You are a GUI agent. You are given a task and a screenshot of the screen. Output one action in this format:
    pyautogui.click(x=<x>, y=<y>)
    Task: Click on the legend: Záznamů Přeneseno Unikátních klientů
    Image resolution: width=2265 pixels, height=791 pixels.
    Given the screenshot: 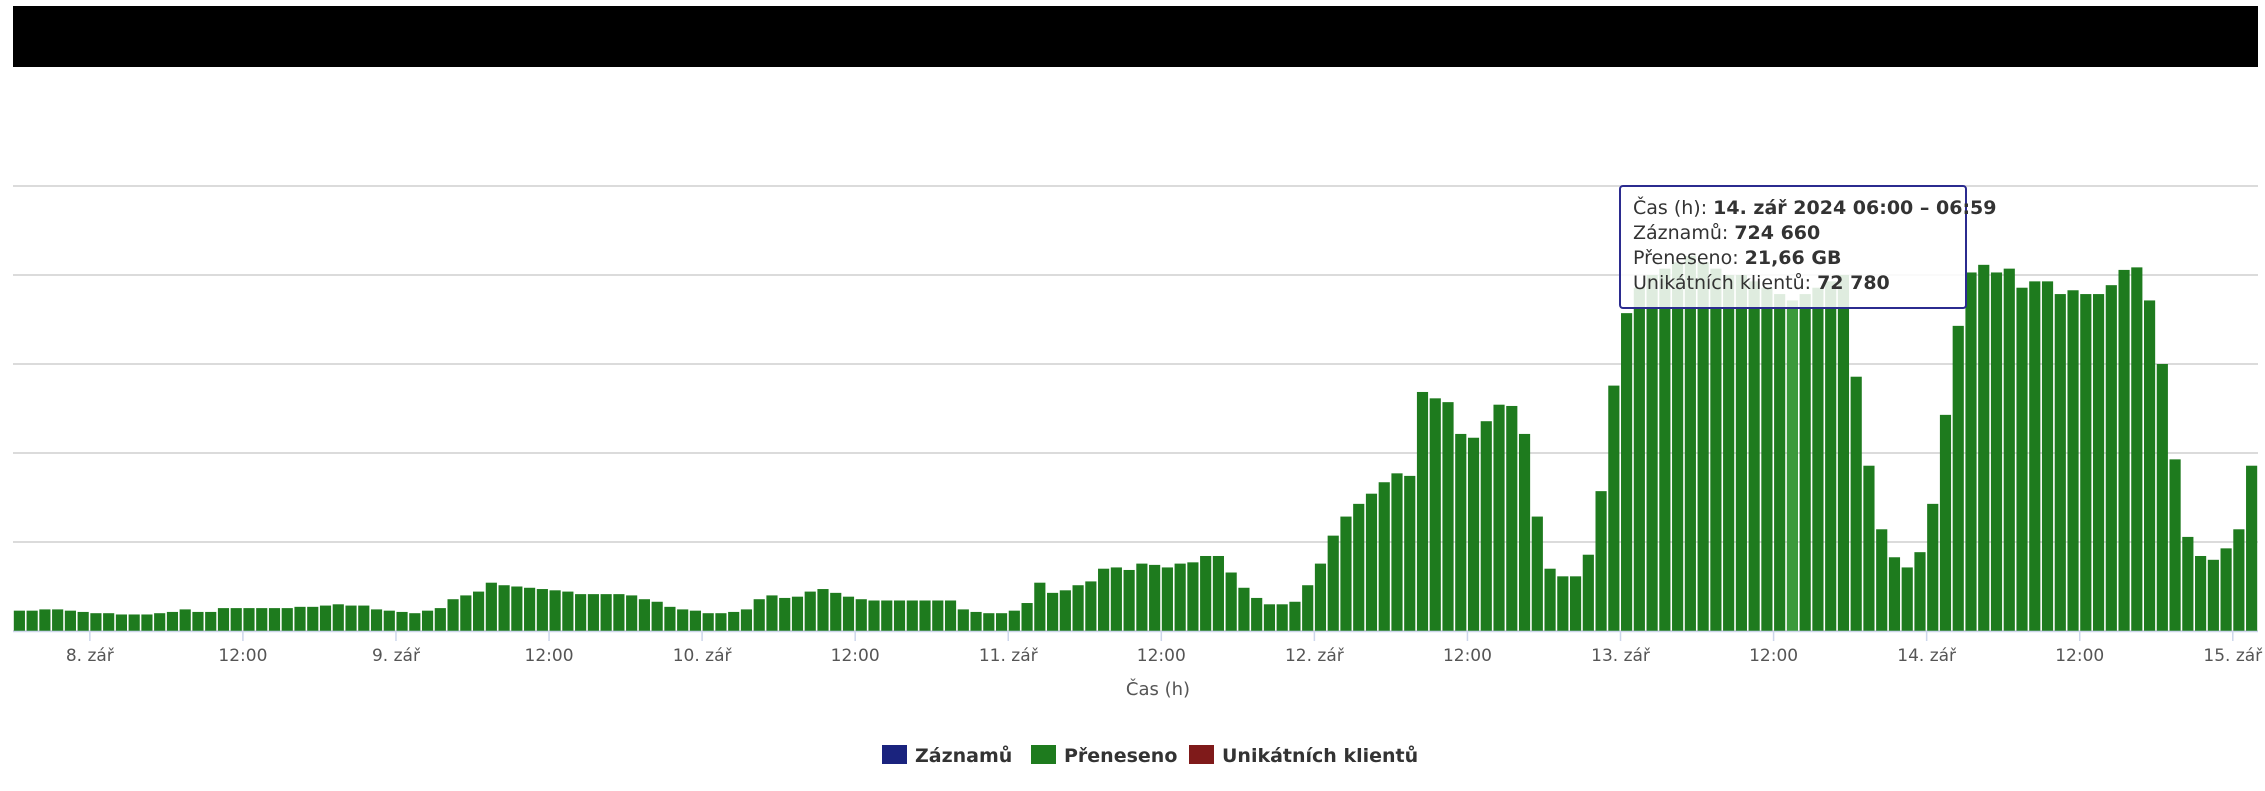 What is the action you would take?
    pyautogui.click(x=1150, y=755)
    